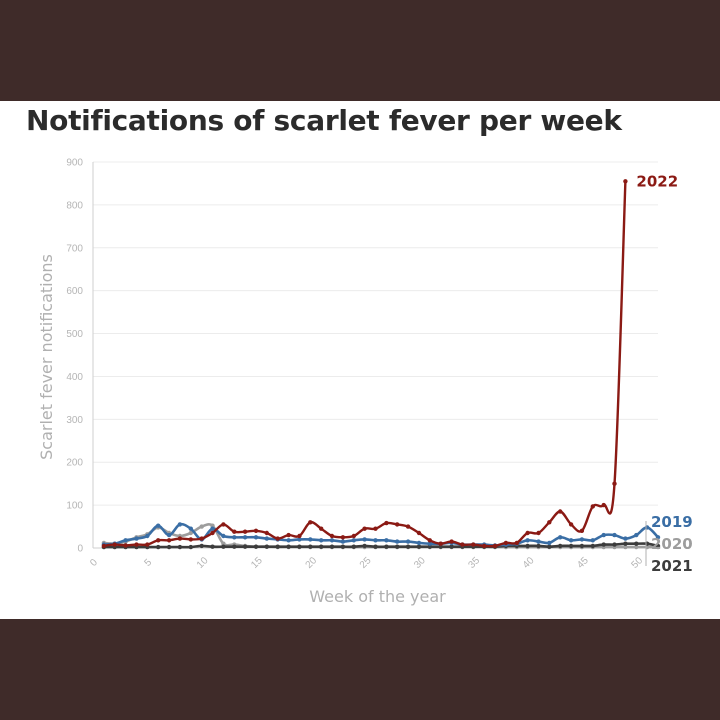 The width and height of the screenshot is (720, 720). Describe the element at coordinates (475, 563) in the screenshot. I see `x-tick-label: 35` at that location.